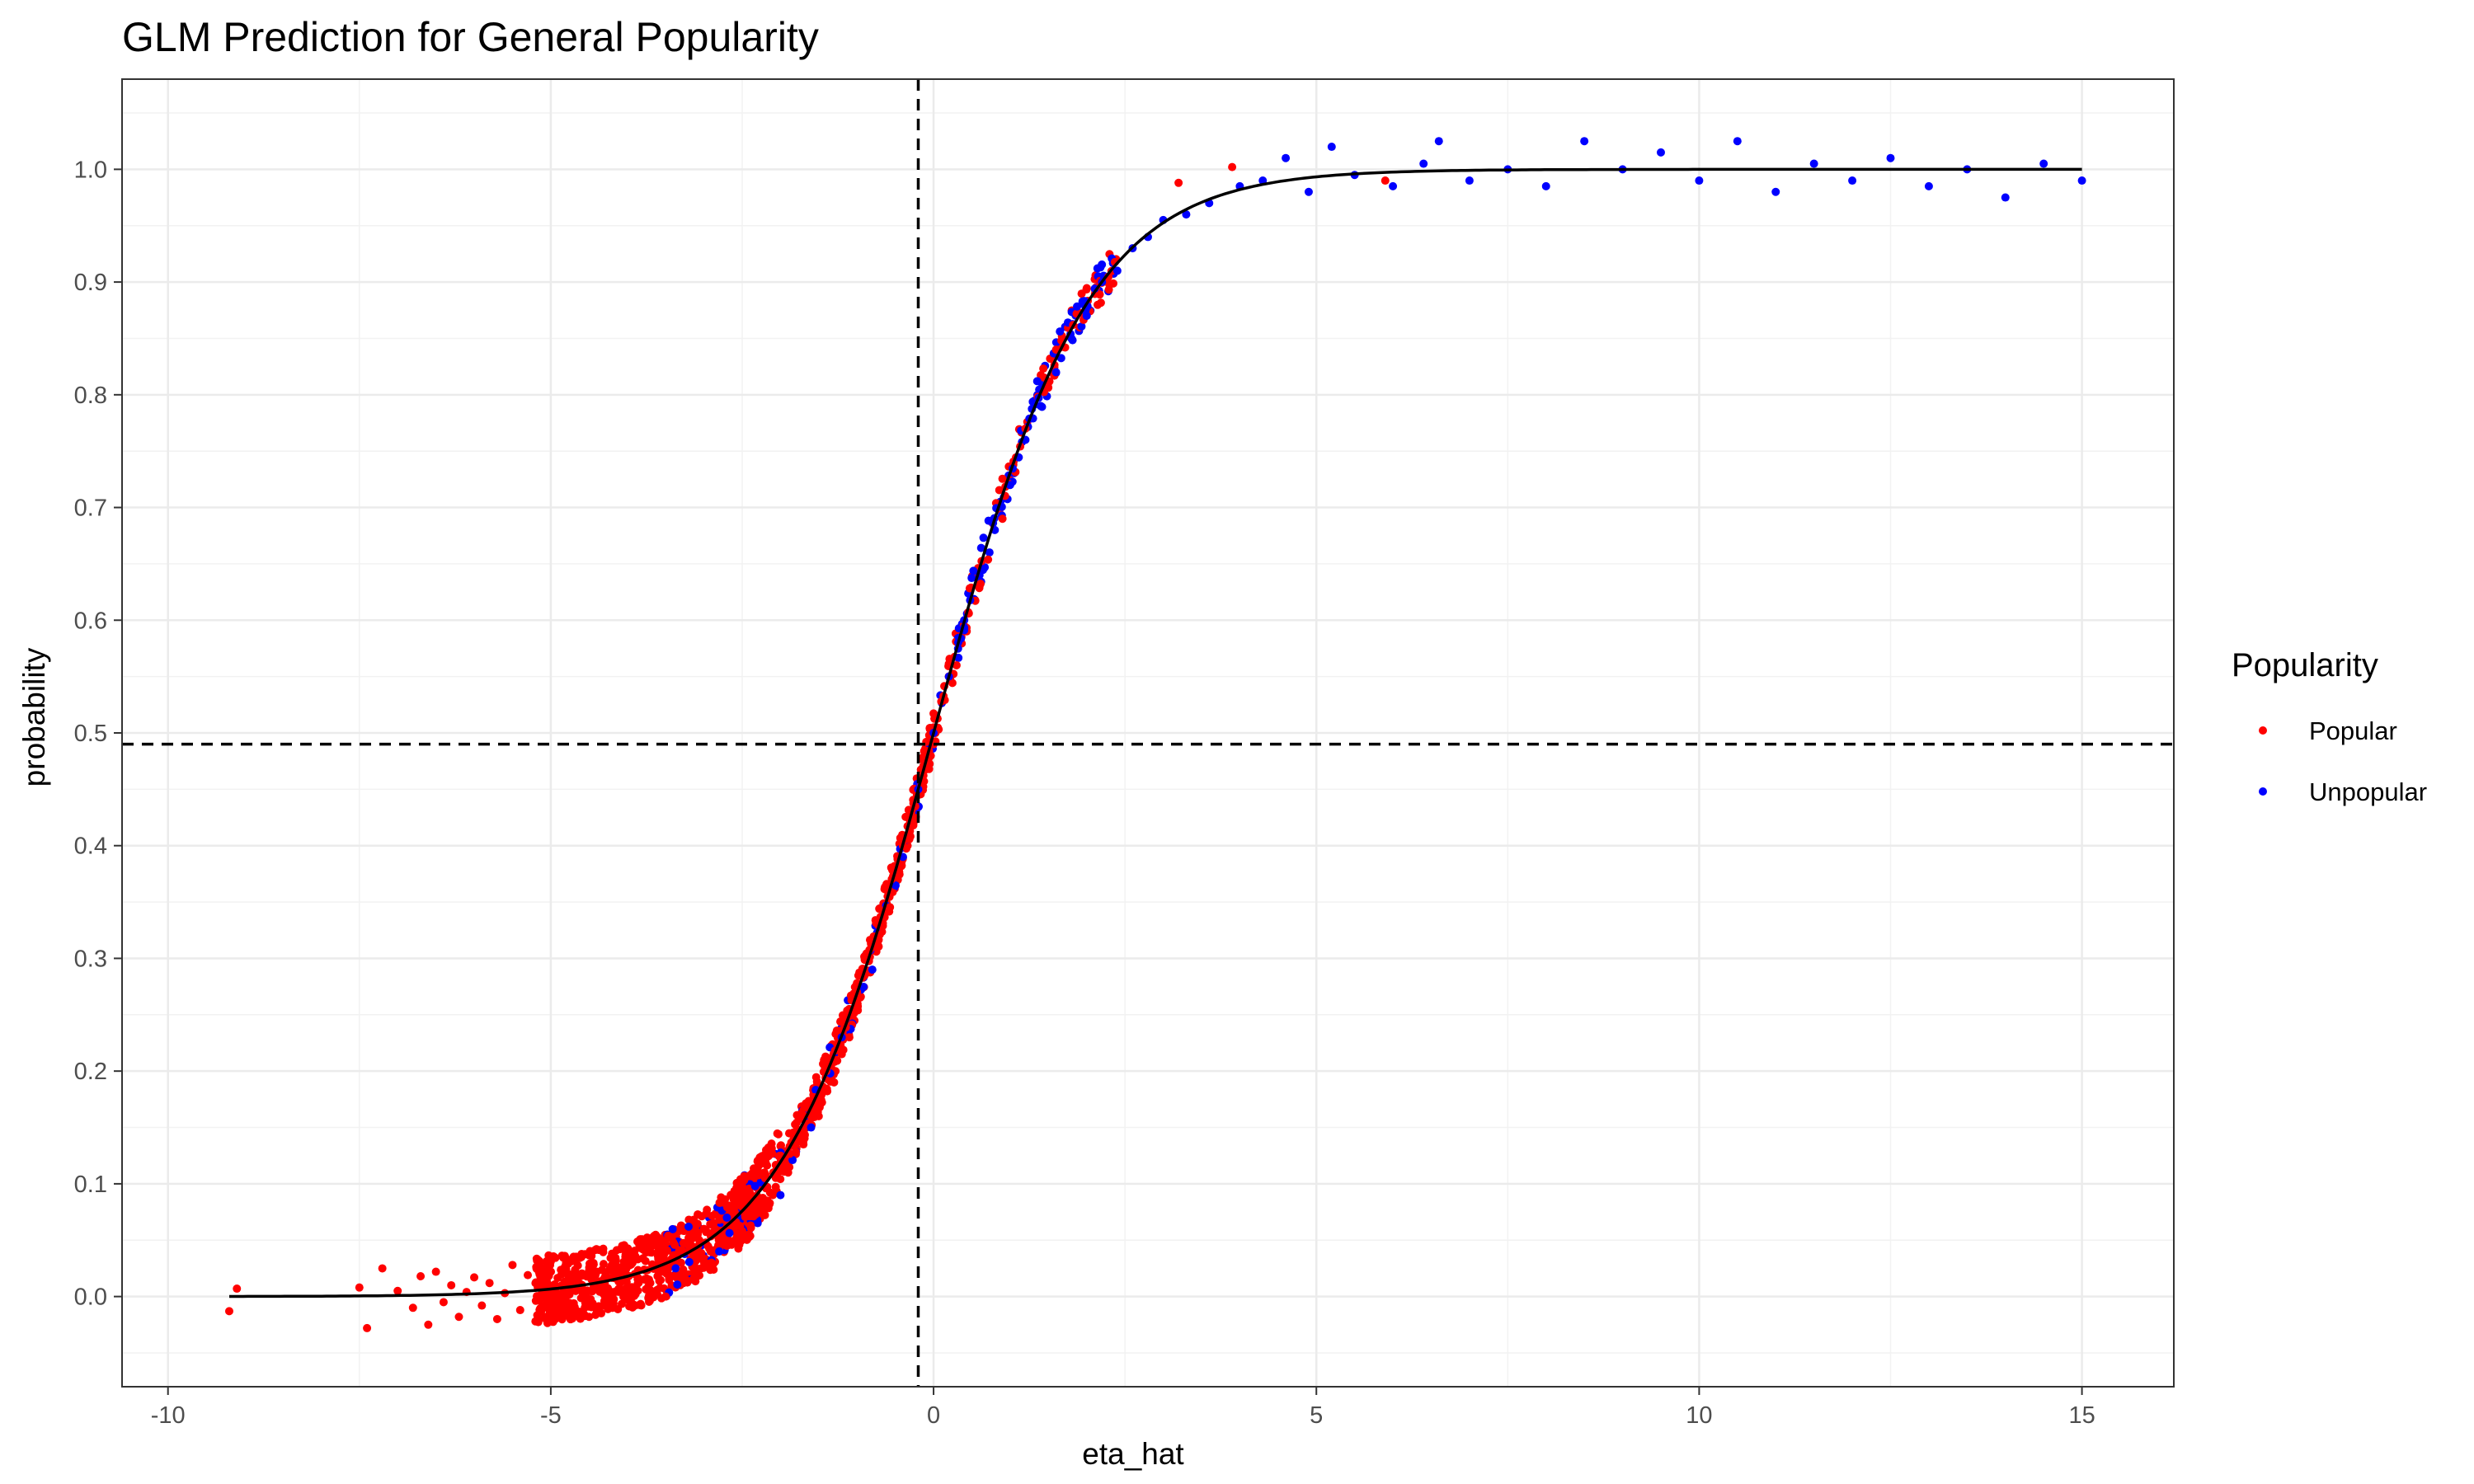  I want to click on x-axis: -10 -5 0 5 10 15, so click(1123, 1408).